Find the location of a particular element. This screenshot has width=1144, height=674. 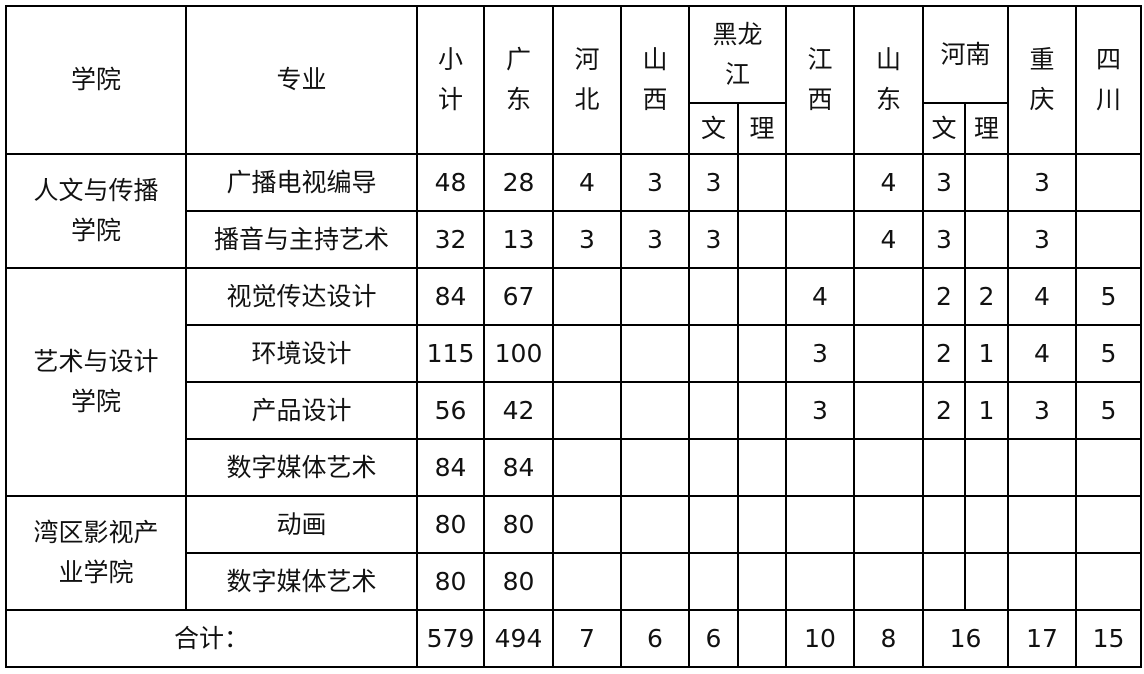

header-college: 学院 is located at coordinates (96, 80).